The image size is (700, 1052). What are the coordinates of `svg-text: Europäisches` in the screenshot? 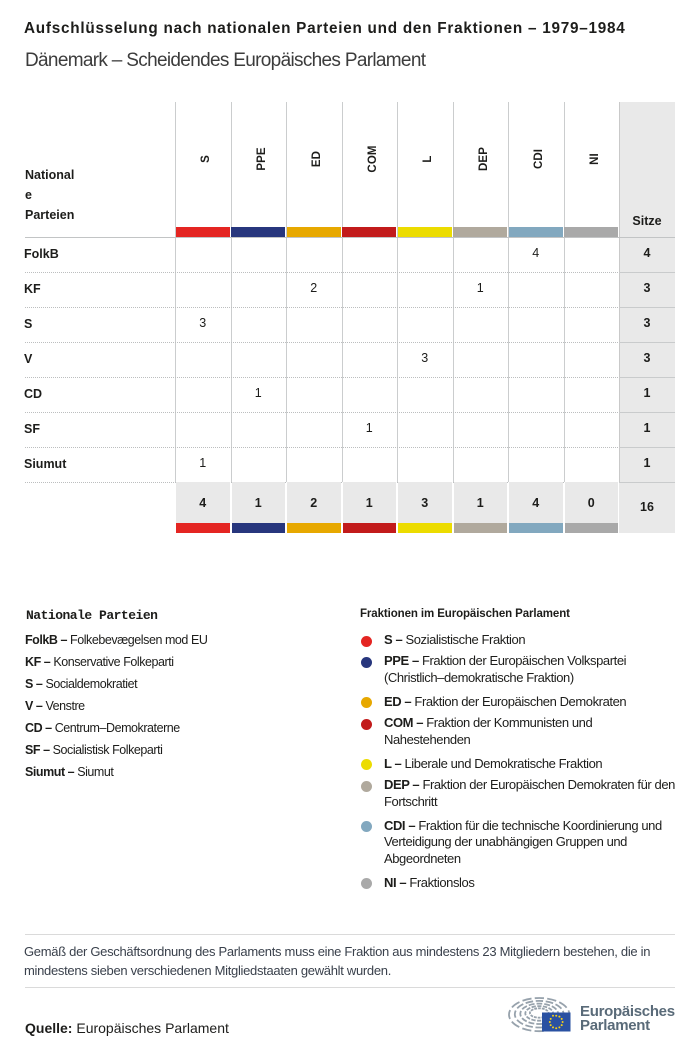 It's located at (627, 1011).